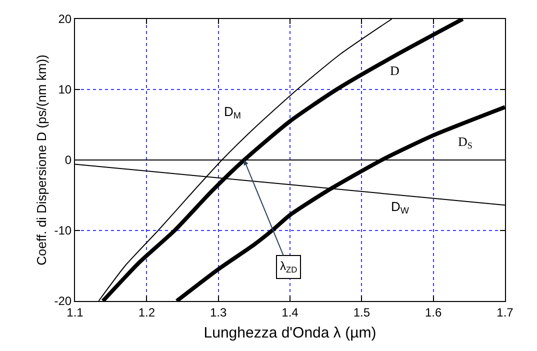 The image size is (537, 351). What do you see at coordinates (465, 142) in the screenshot?
I see `series-label: D$_{S}$` at bounding box center [465, 142].